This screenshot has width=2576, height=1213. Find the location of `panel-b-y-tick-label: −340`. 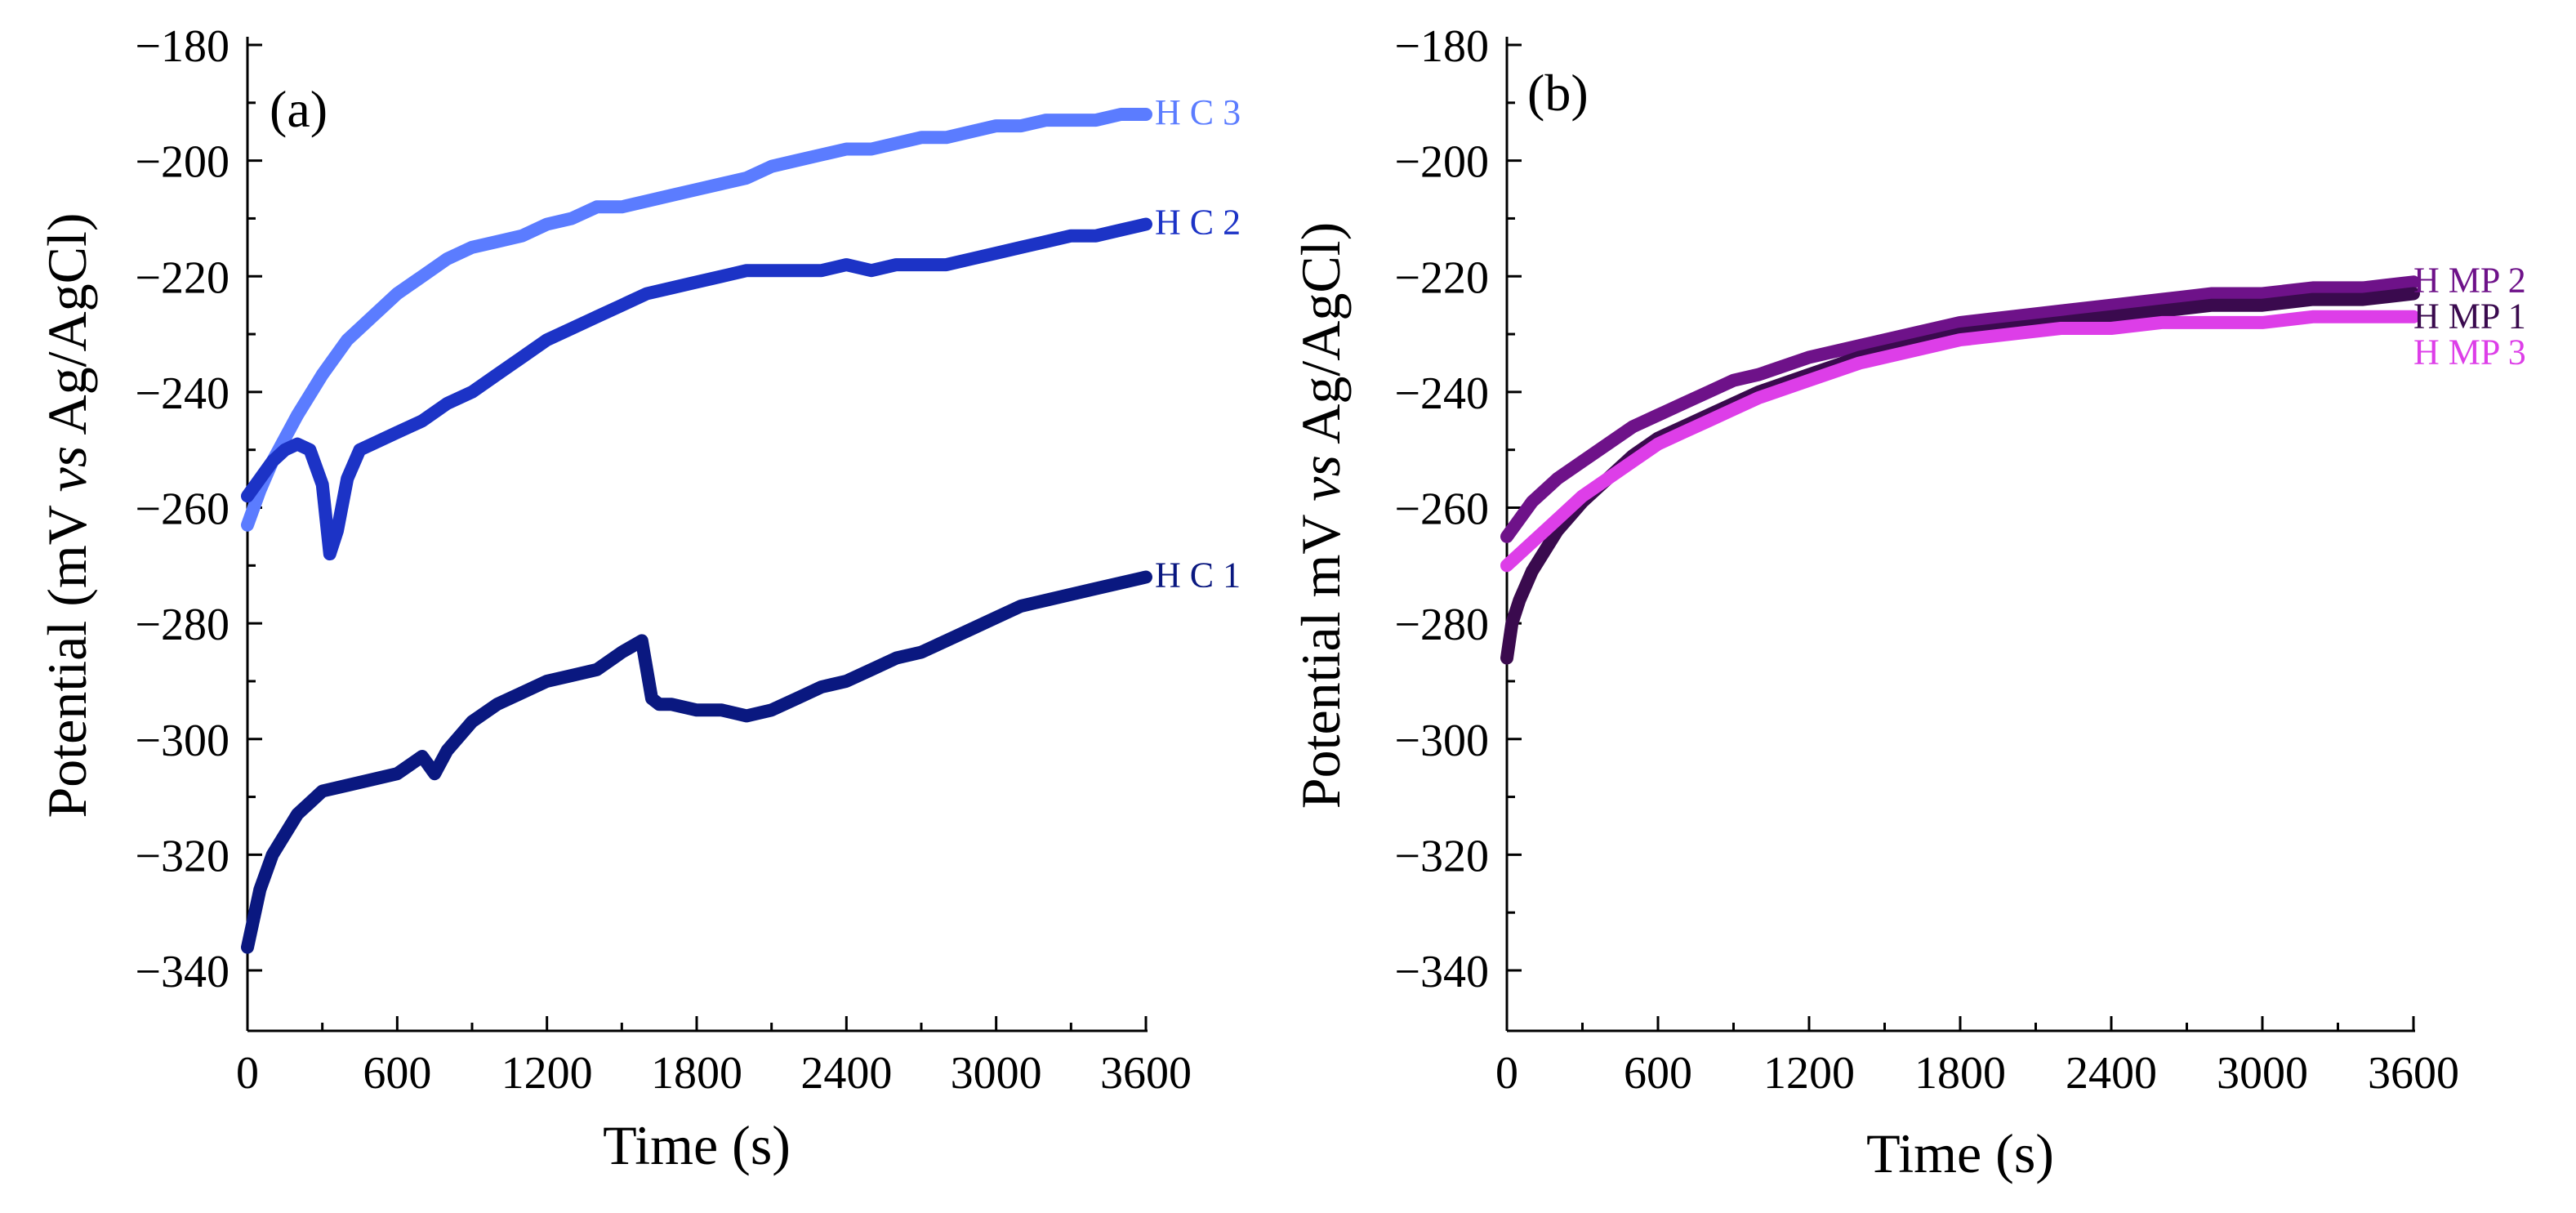

panel-b-y-tick-label: −340 is located at coordinates (1441, 972).